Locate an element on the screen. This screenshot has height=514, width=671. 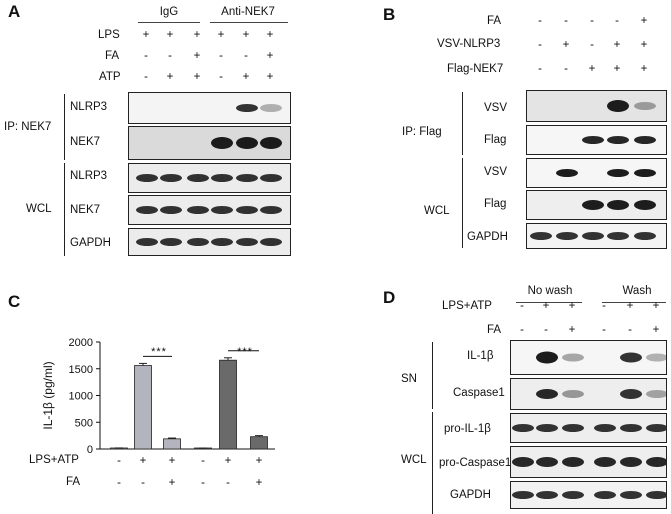
panel-a-sign-r3-c3: + is located at coordinates (197, 77).